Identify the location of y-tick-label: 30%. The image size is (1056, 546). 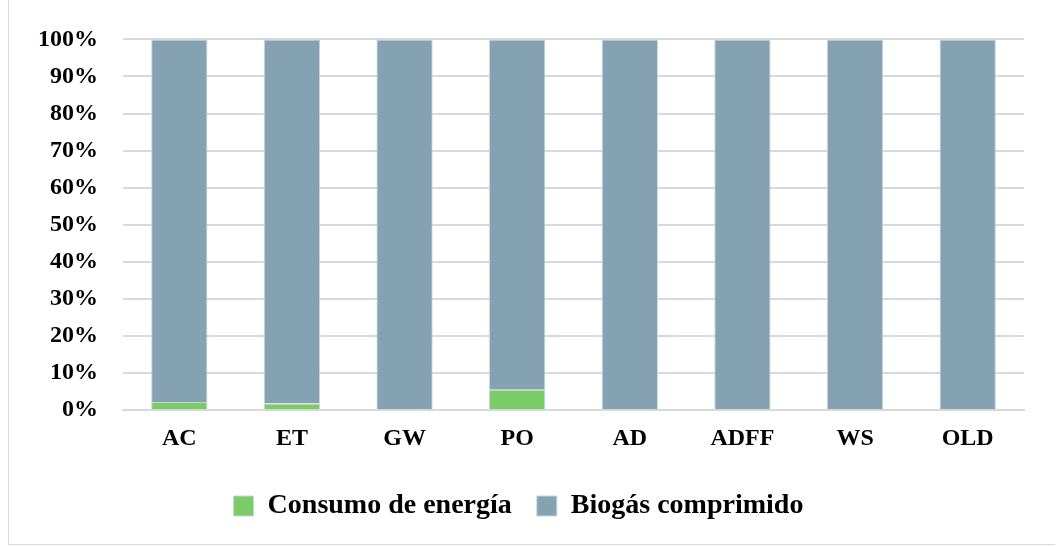
(74, 297).